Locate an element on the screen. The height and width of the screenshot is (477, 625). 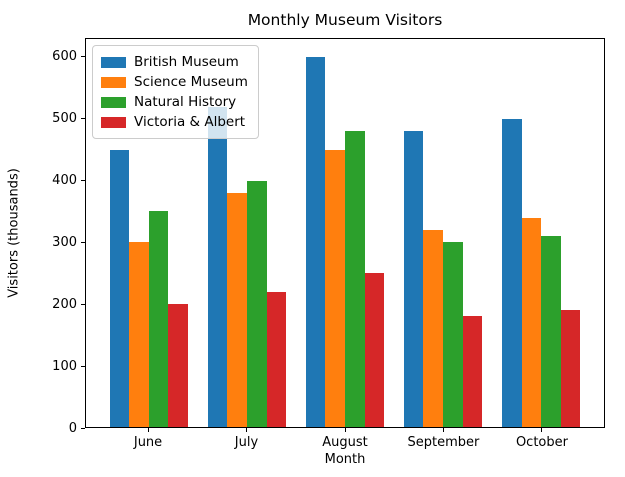
legend-item-natural-history: Natural History is located at coordinates (174, 102).